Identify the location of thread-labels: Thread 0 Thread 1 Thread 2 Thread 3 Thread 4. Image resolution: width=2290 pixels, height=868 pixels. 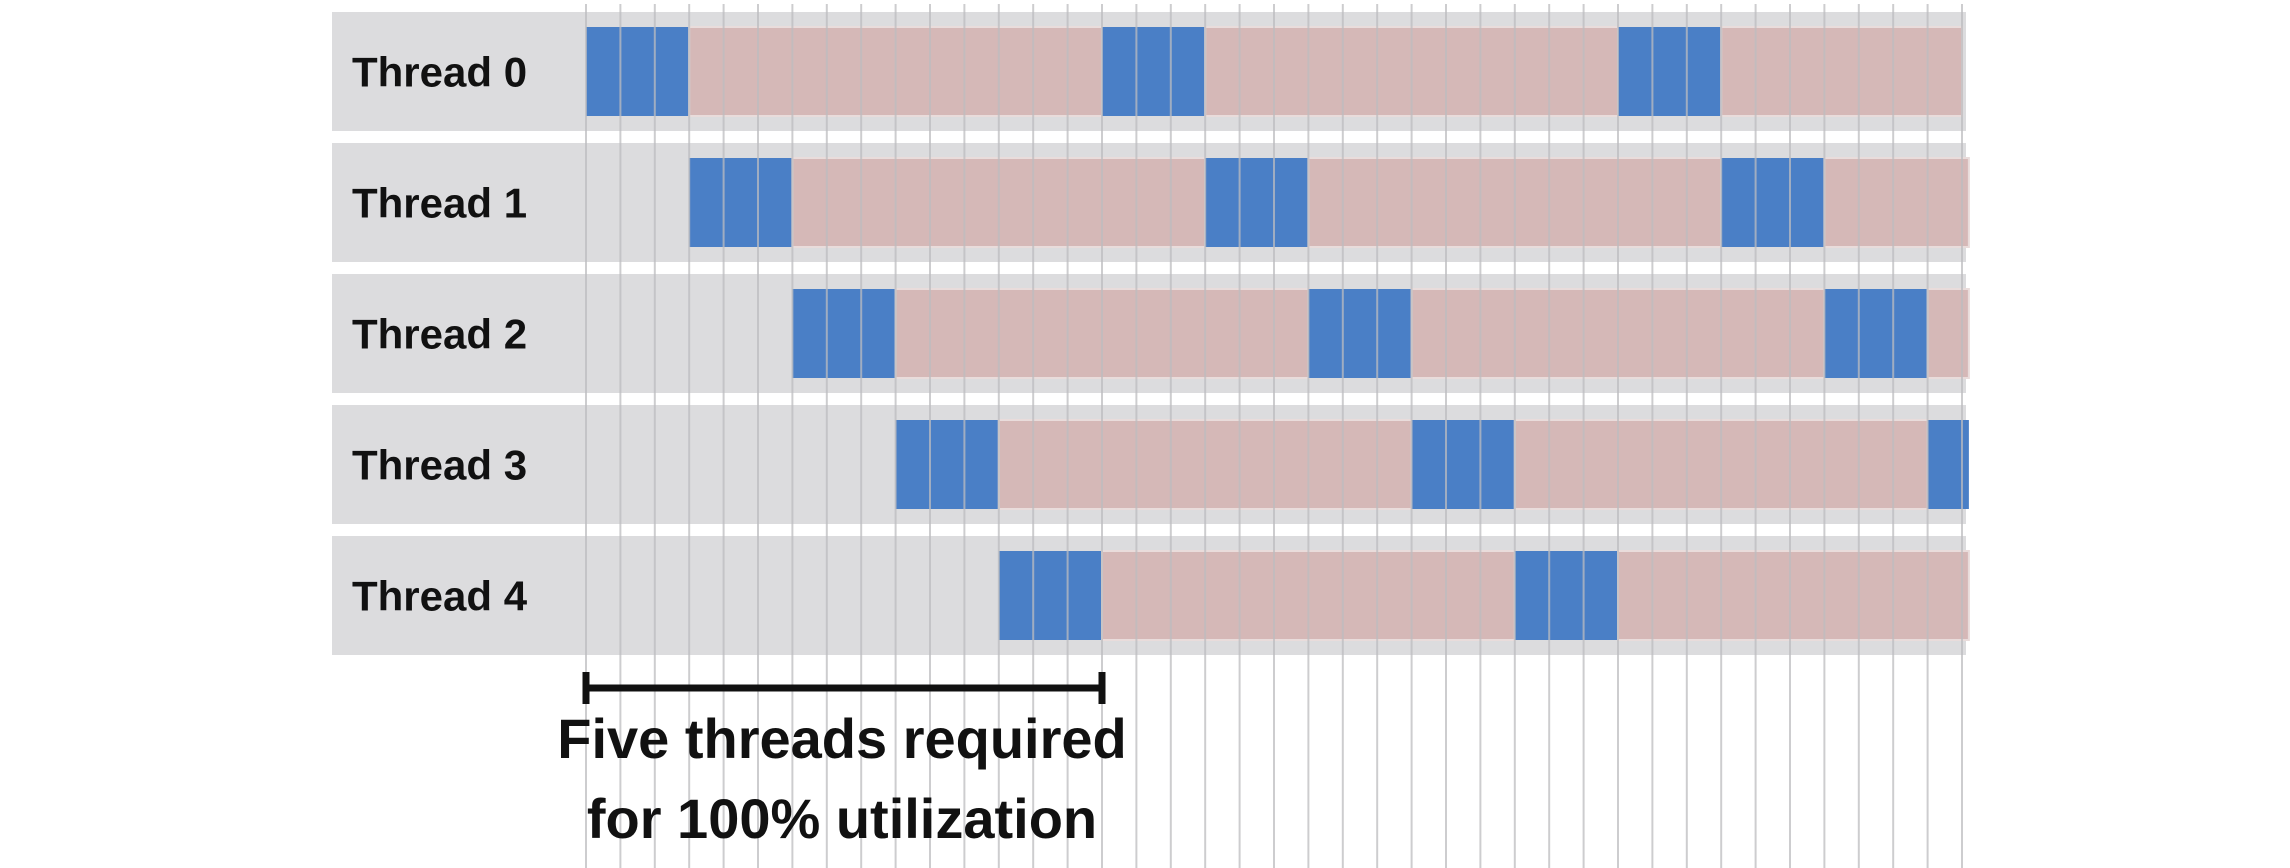
(440, 334).